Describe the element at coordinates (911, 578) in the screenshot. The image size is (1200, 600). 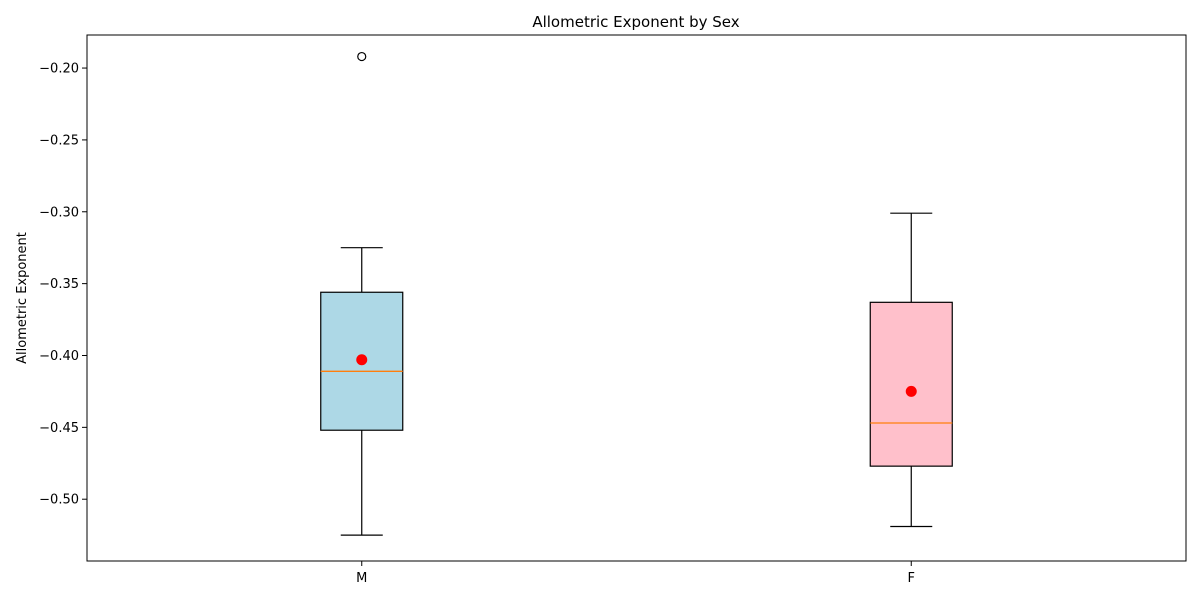
I see `x-tick-label: F` at that location.